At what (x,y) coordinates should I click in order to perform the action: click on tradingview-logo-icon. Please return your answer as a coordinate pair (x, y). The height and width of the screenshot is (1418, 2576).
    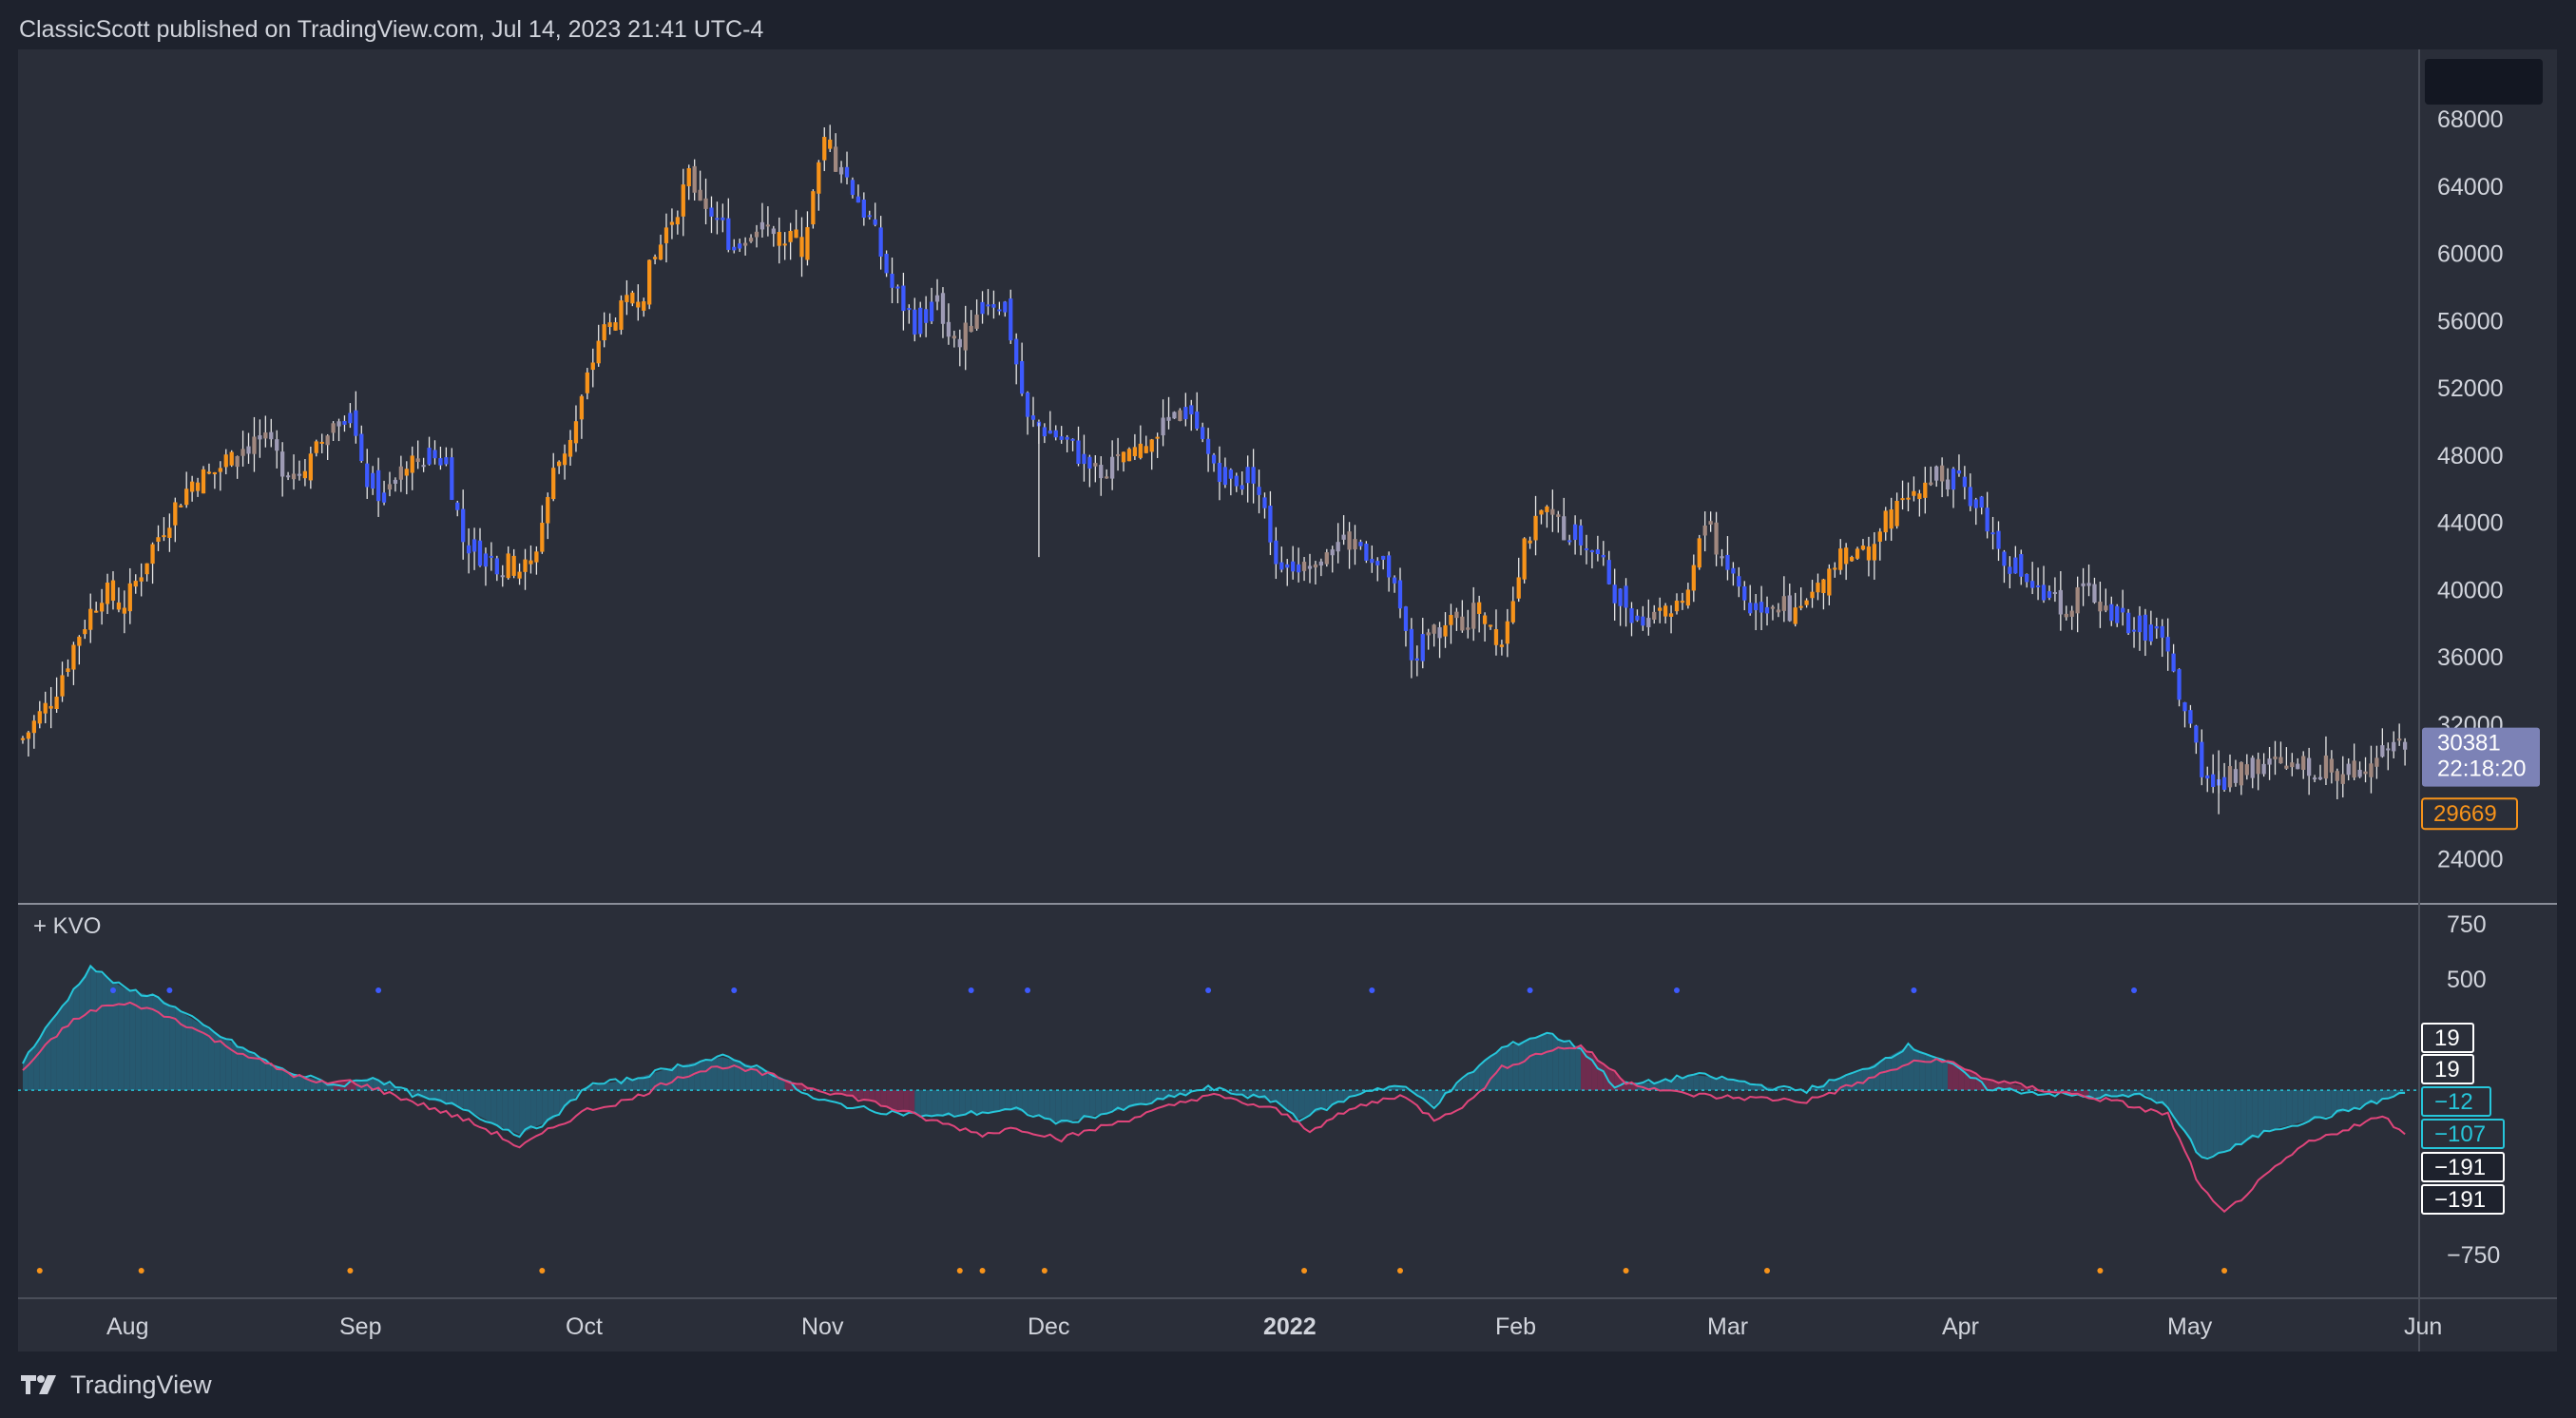
    Looking at the image, I should click on (39, 1384).